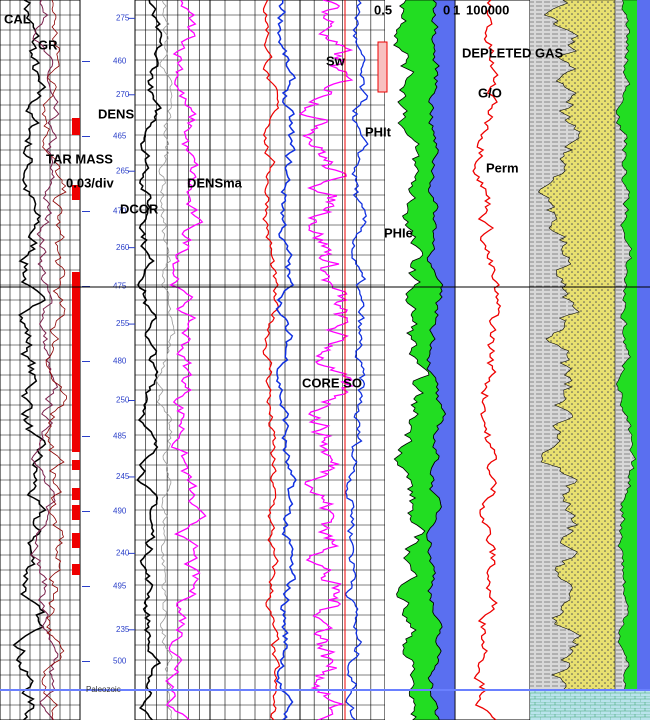 The height and width of the screenshot is (725, 650). What do you see at coordinates (120, 661) in the screenshot?
I see `depth-label: 500` at bounding box center [120, 661].